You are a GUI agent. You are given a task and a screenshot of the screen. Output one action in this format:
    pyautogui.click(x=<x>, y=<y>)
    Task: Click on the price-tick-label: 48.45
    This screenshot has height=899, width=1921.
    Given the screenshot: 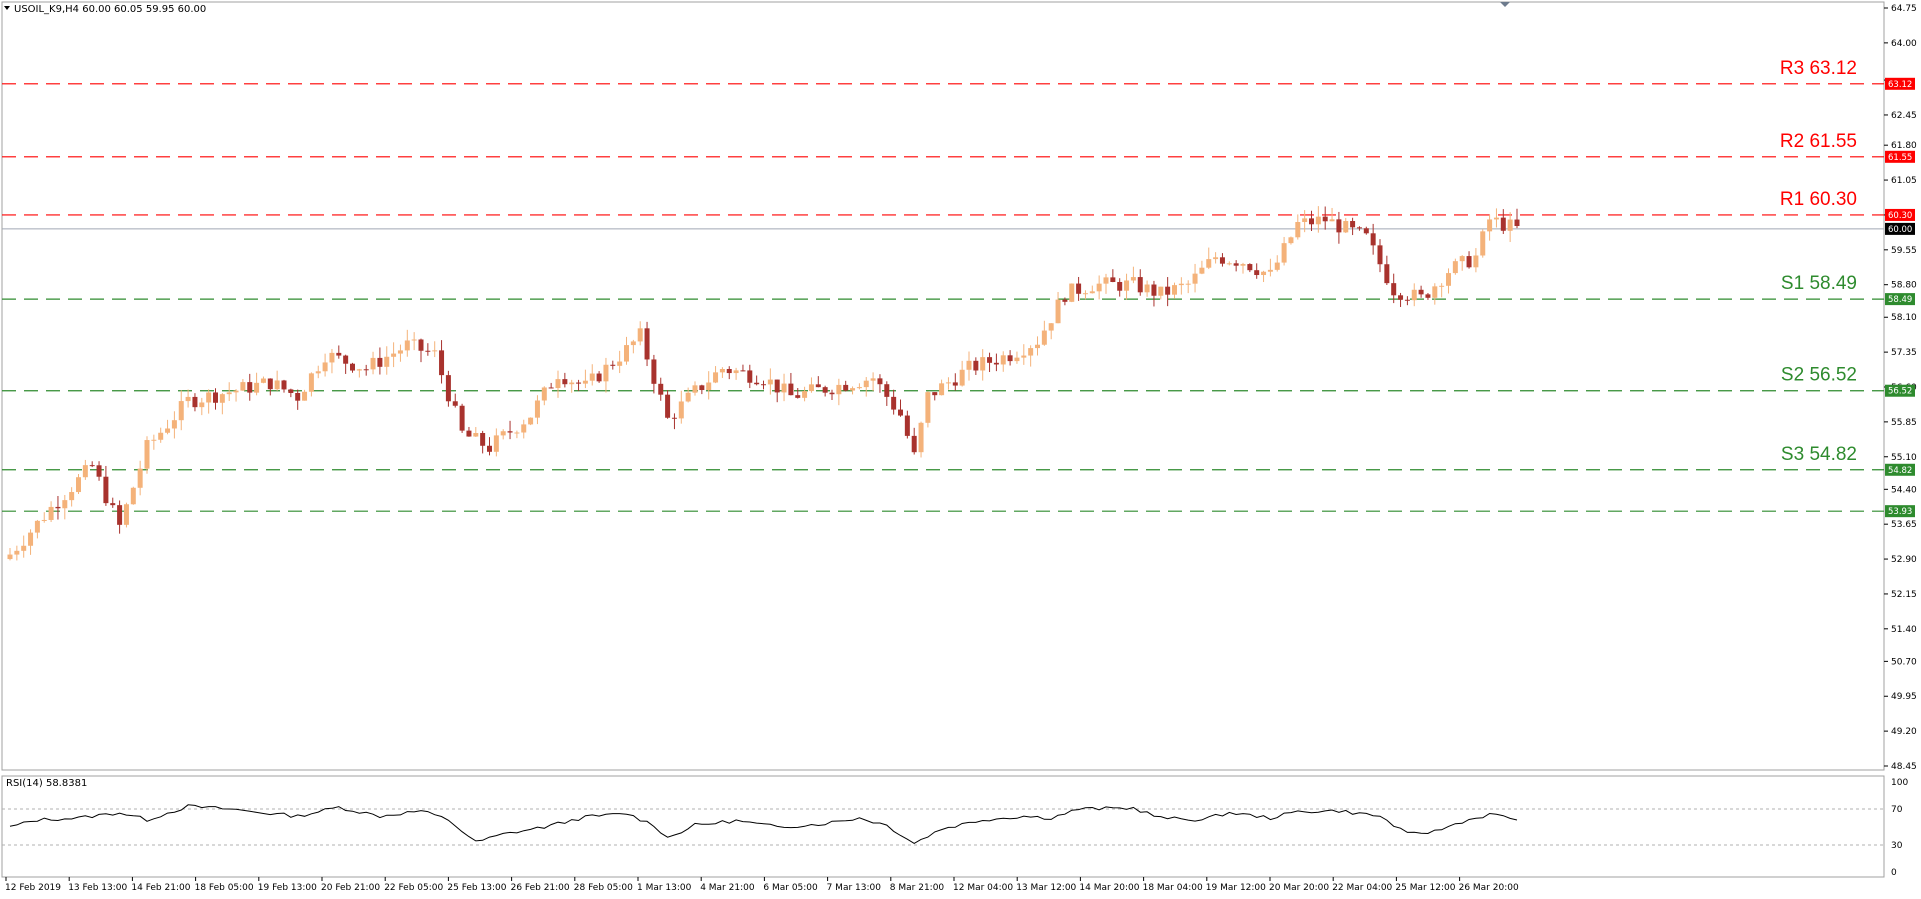 What is the action you would take?
    pyautogui.click(x=1904, y=767)
    